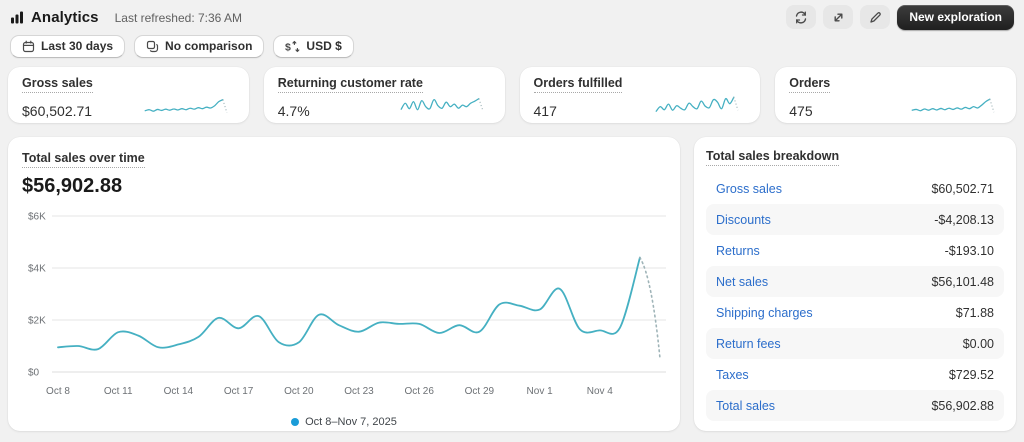 This screenshot has height=442, width=1024. Describe the element at coordinates (178, 18) in the screenshot. I see `last-refreshed-text: Last refreshed: 7:36 AM` at that location.